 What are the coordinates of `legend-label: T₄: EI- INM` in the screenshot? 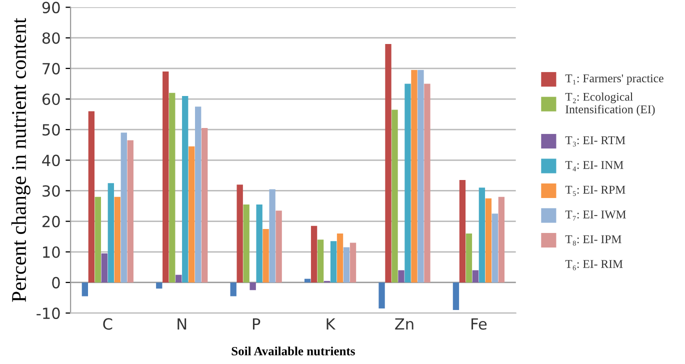 It's located at (594, 166).